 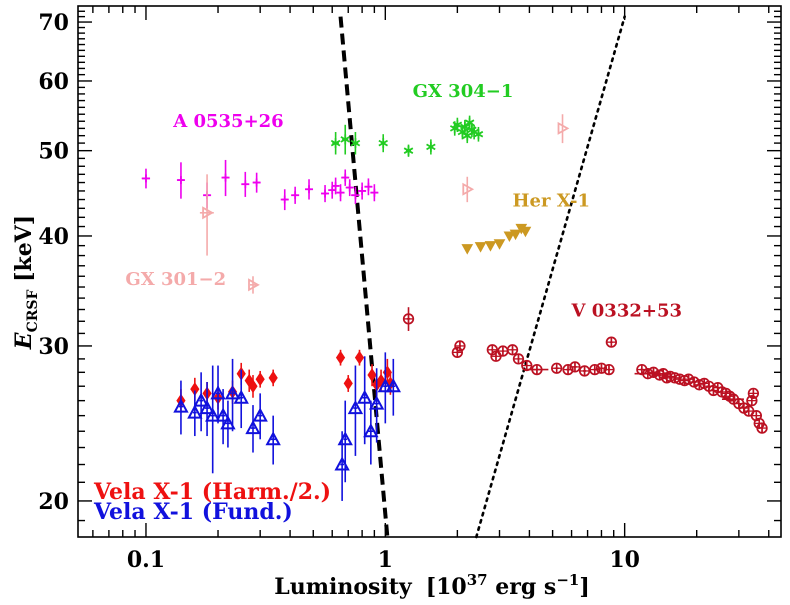 What do you see at coordinates (227, 121) in the screenshot?
I see `label-a-0535-26: A 0535+26` at bounding box center [227, 121].